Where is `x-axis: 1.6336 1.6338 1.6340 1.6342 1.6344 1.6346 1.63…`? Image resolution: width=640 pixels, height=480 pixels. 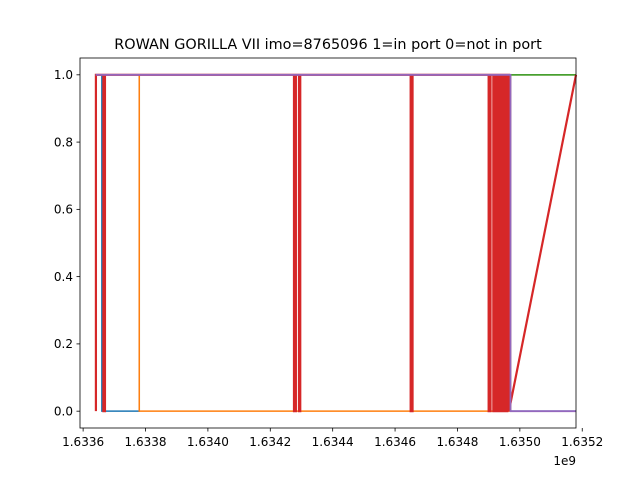 x-axis: 1.6336 1.6338 1.6340 1.6342 1.6344 1.6346 1.63… is located at coordinates (332, 438).